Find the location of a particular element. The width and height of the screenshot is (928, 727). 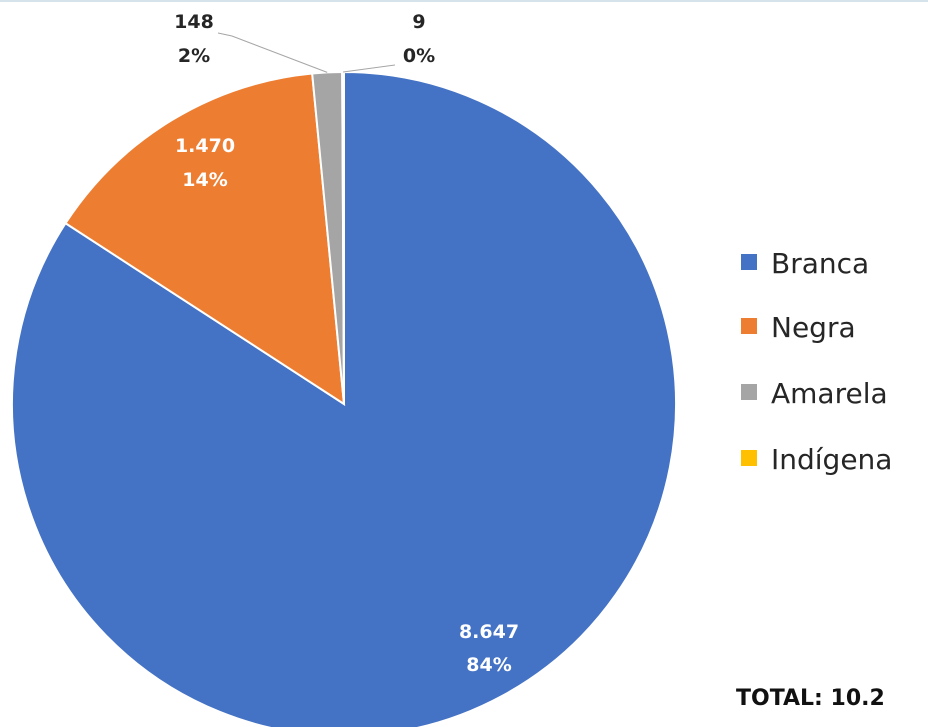

legend-swatch-negra is located at coordinates (749, 326).